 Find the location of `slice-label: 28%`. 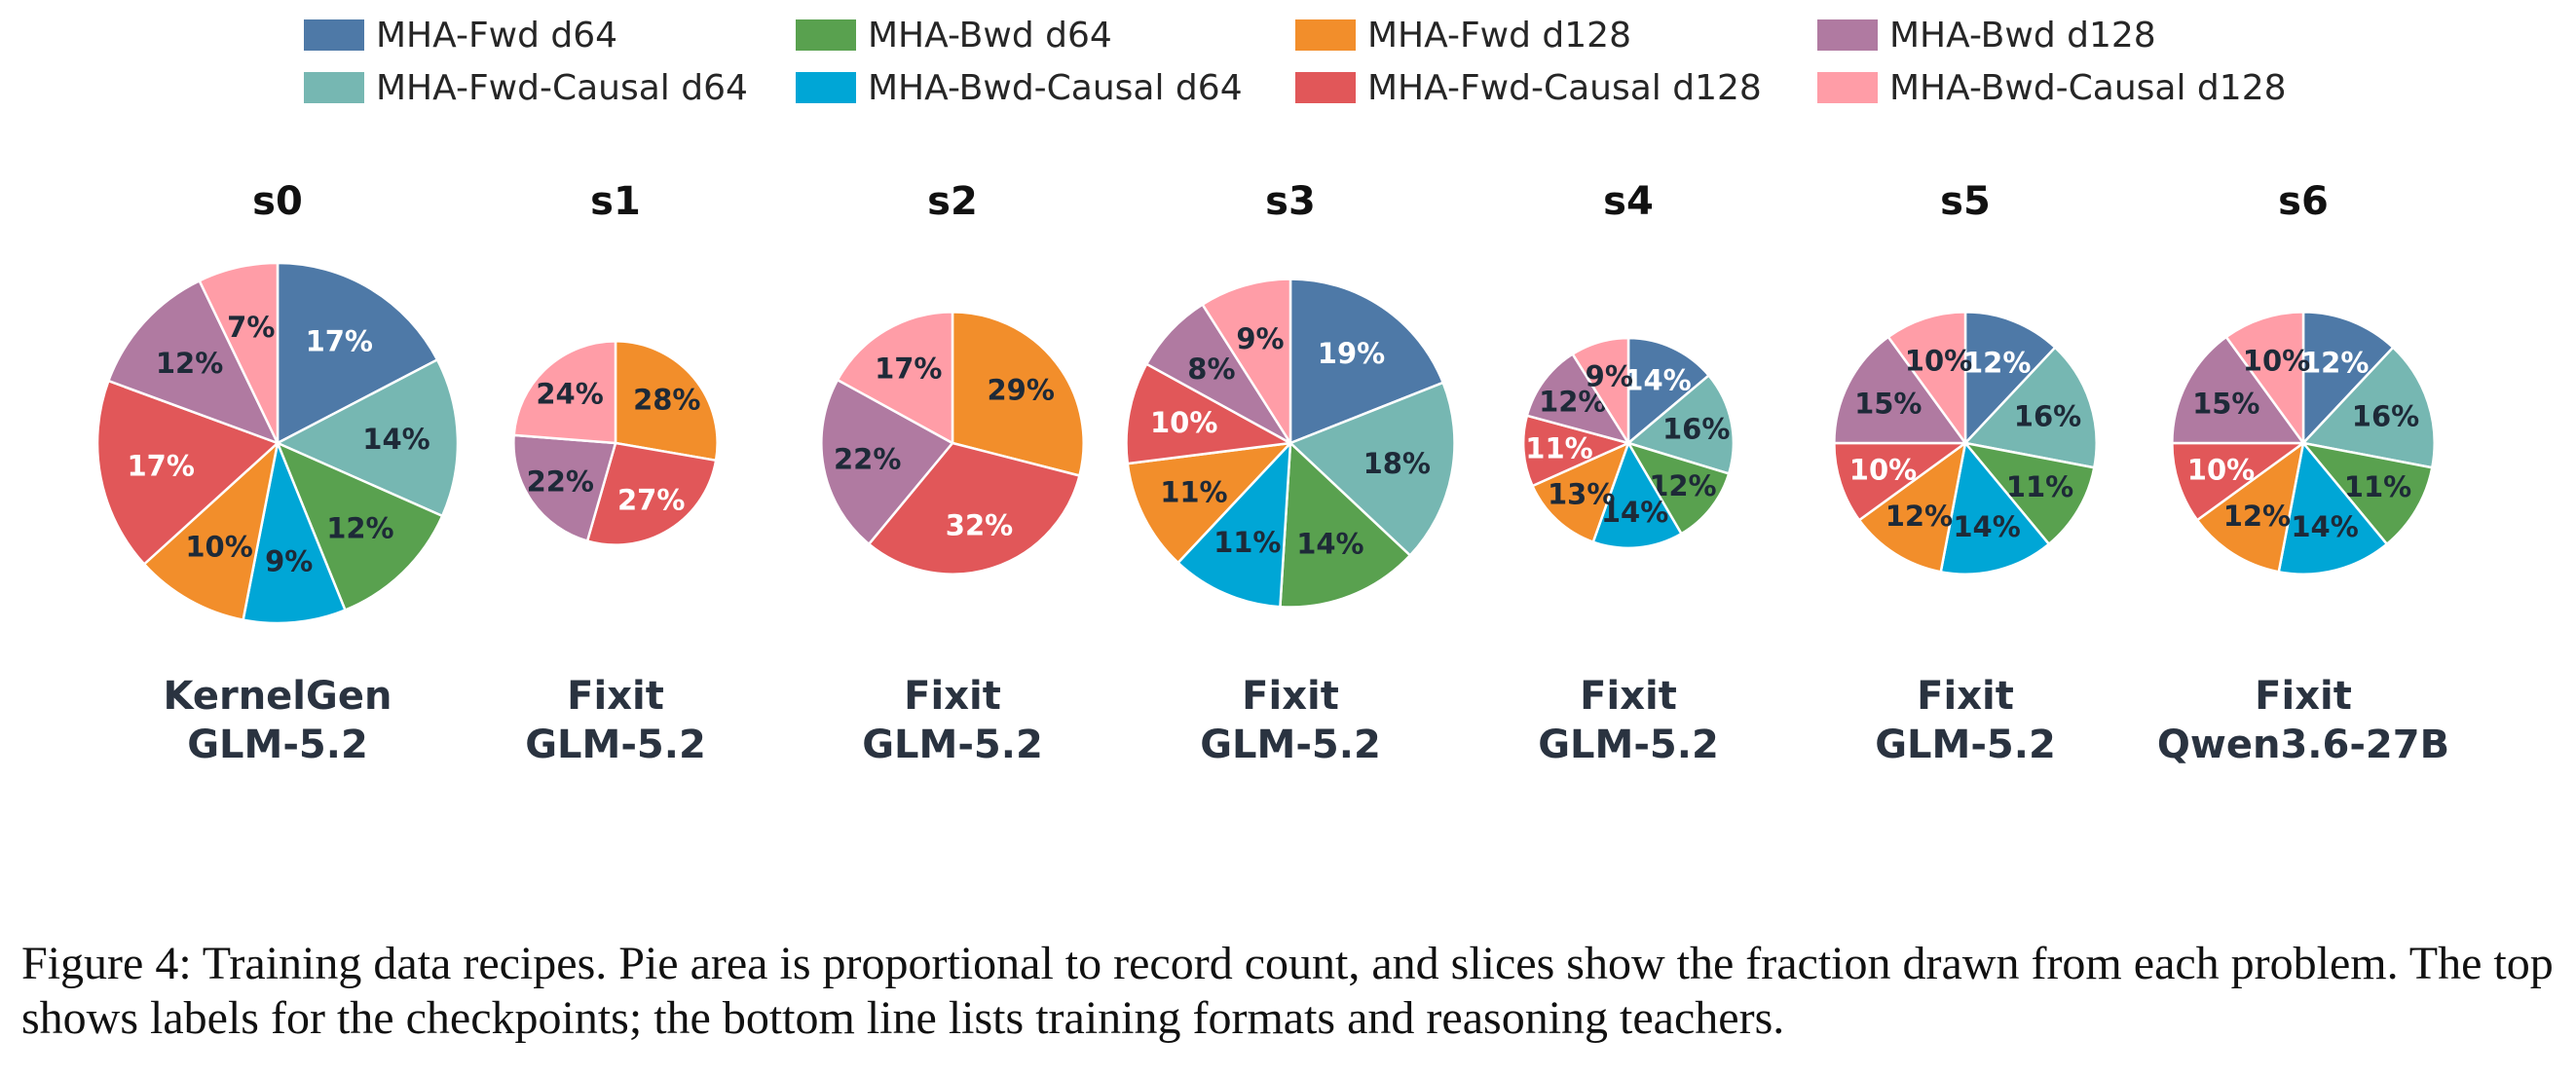

slice-label: 28% is located at coordinates (666, 400).